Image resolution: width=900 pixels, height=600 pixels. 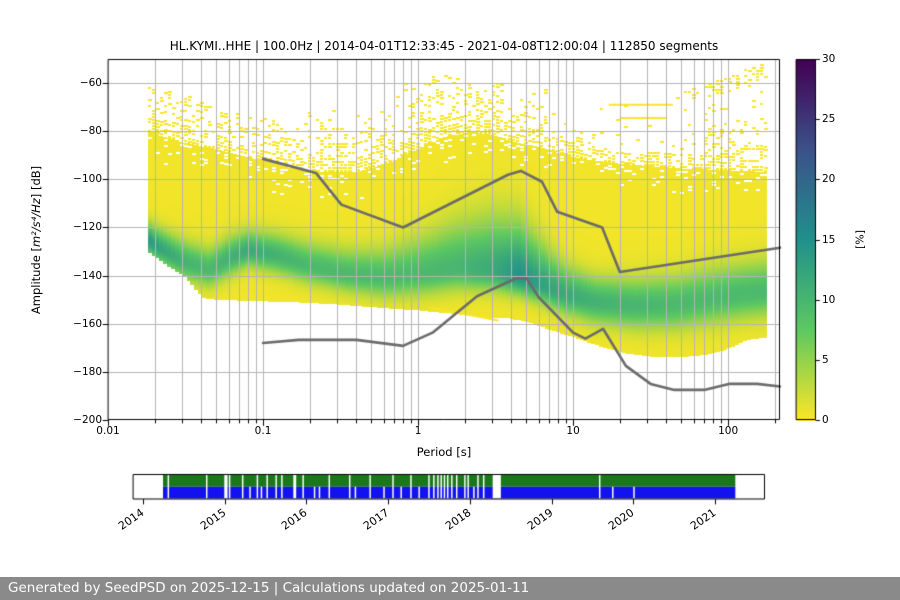 I want to click on colorbar-label: [%], so click(x=860, y=239).